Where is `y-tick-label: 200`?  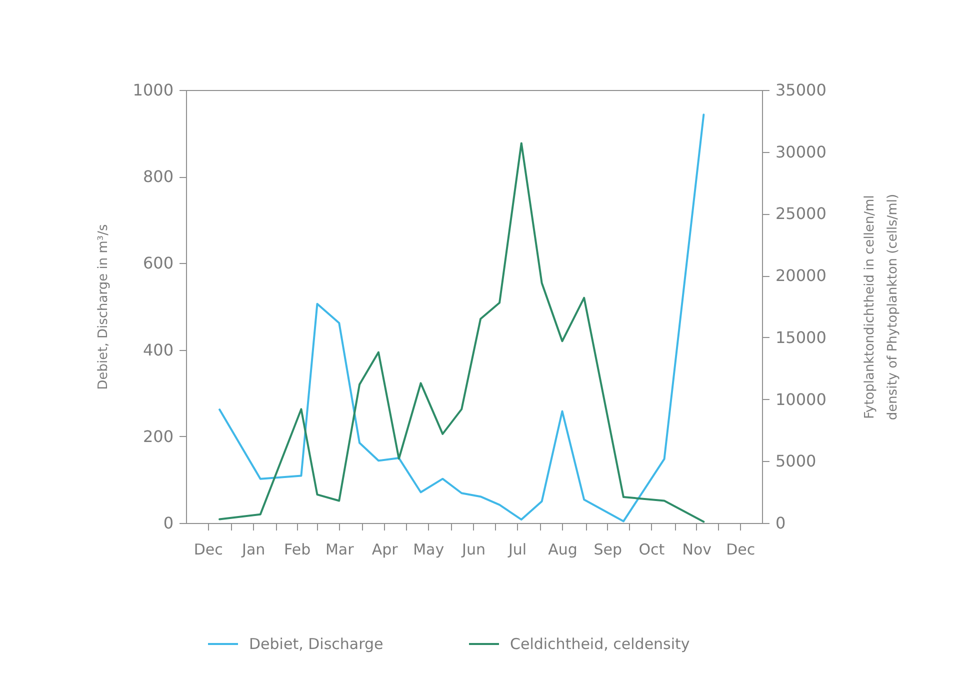 y-tick-label: 200 is located at coordinates (158, 436).